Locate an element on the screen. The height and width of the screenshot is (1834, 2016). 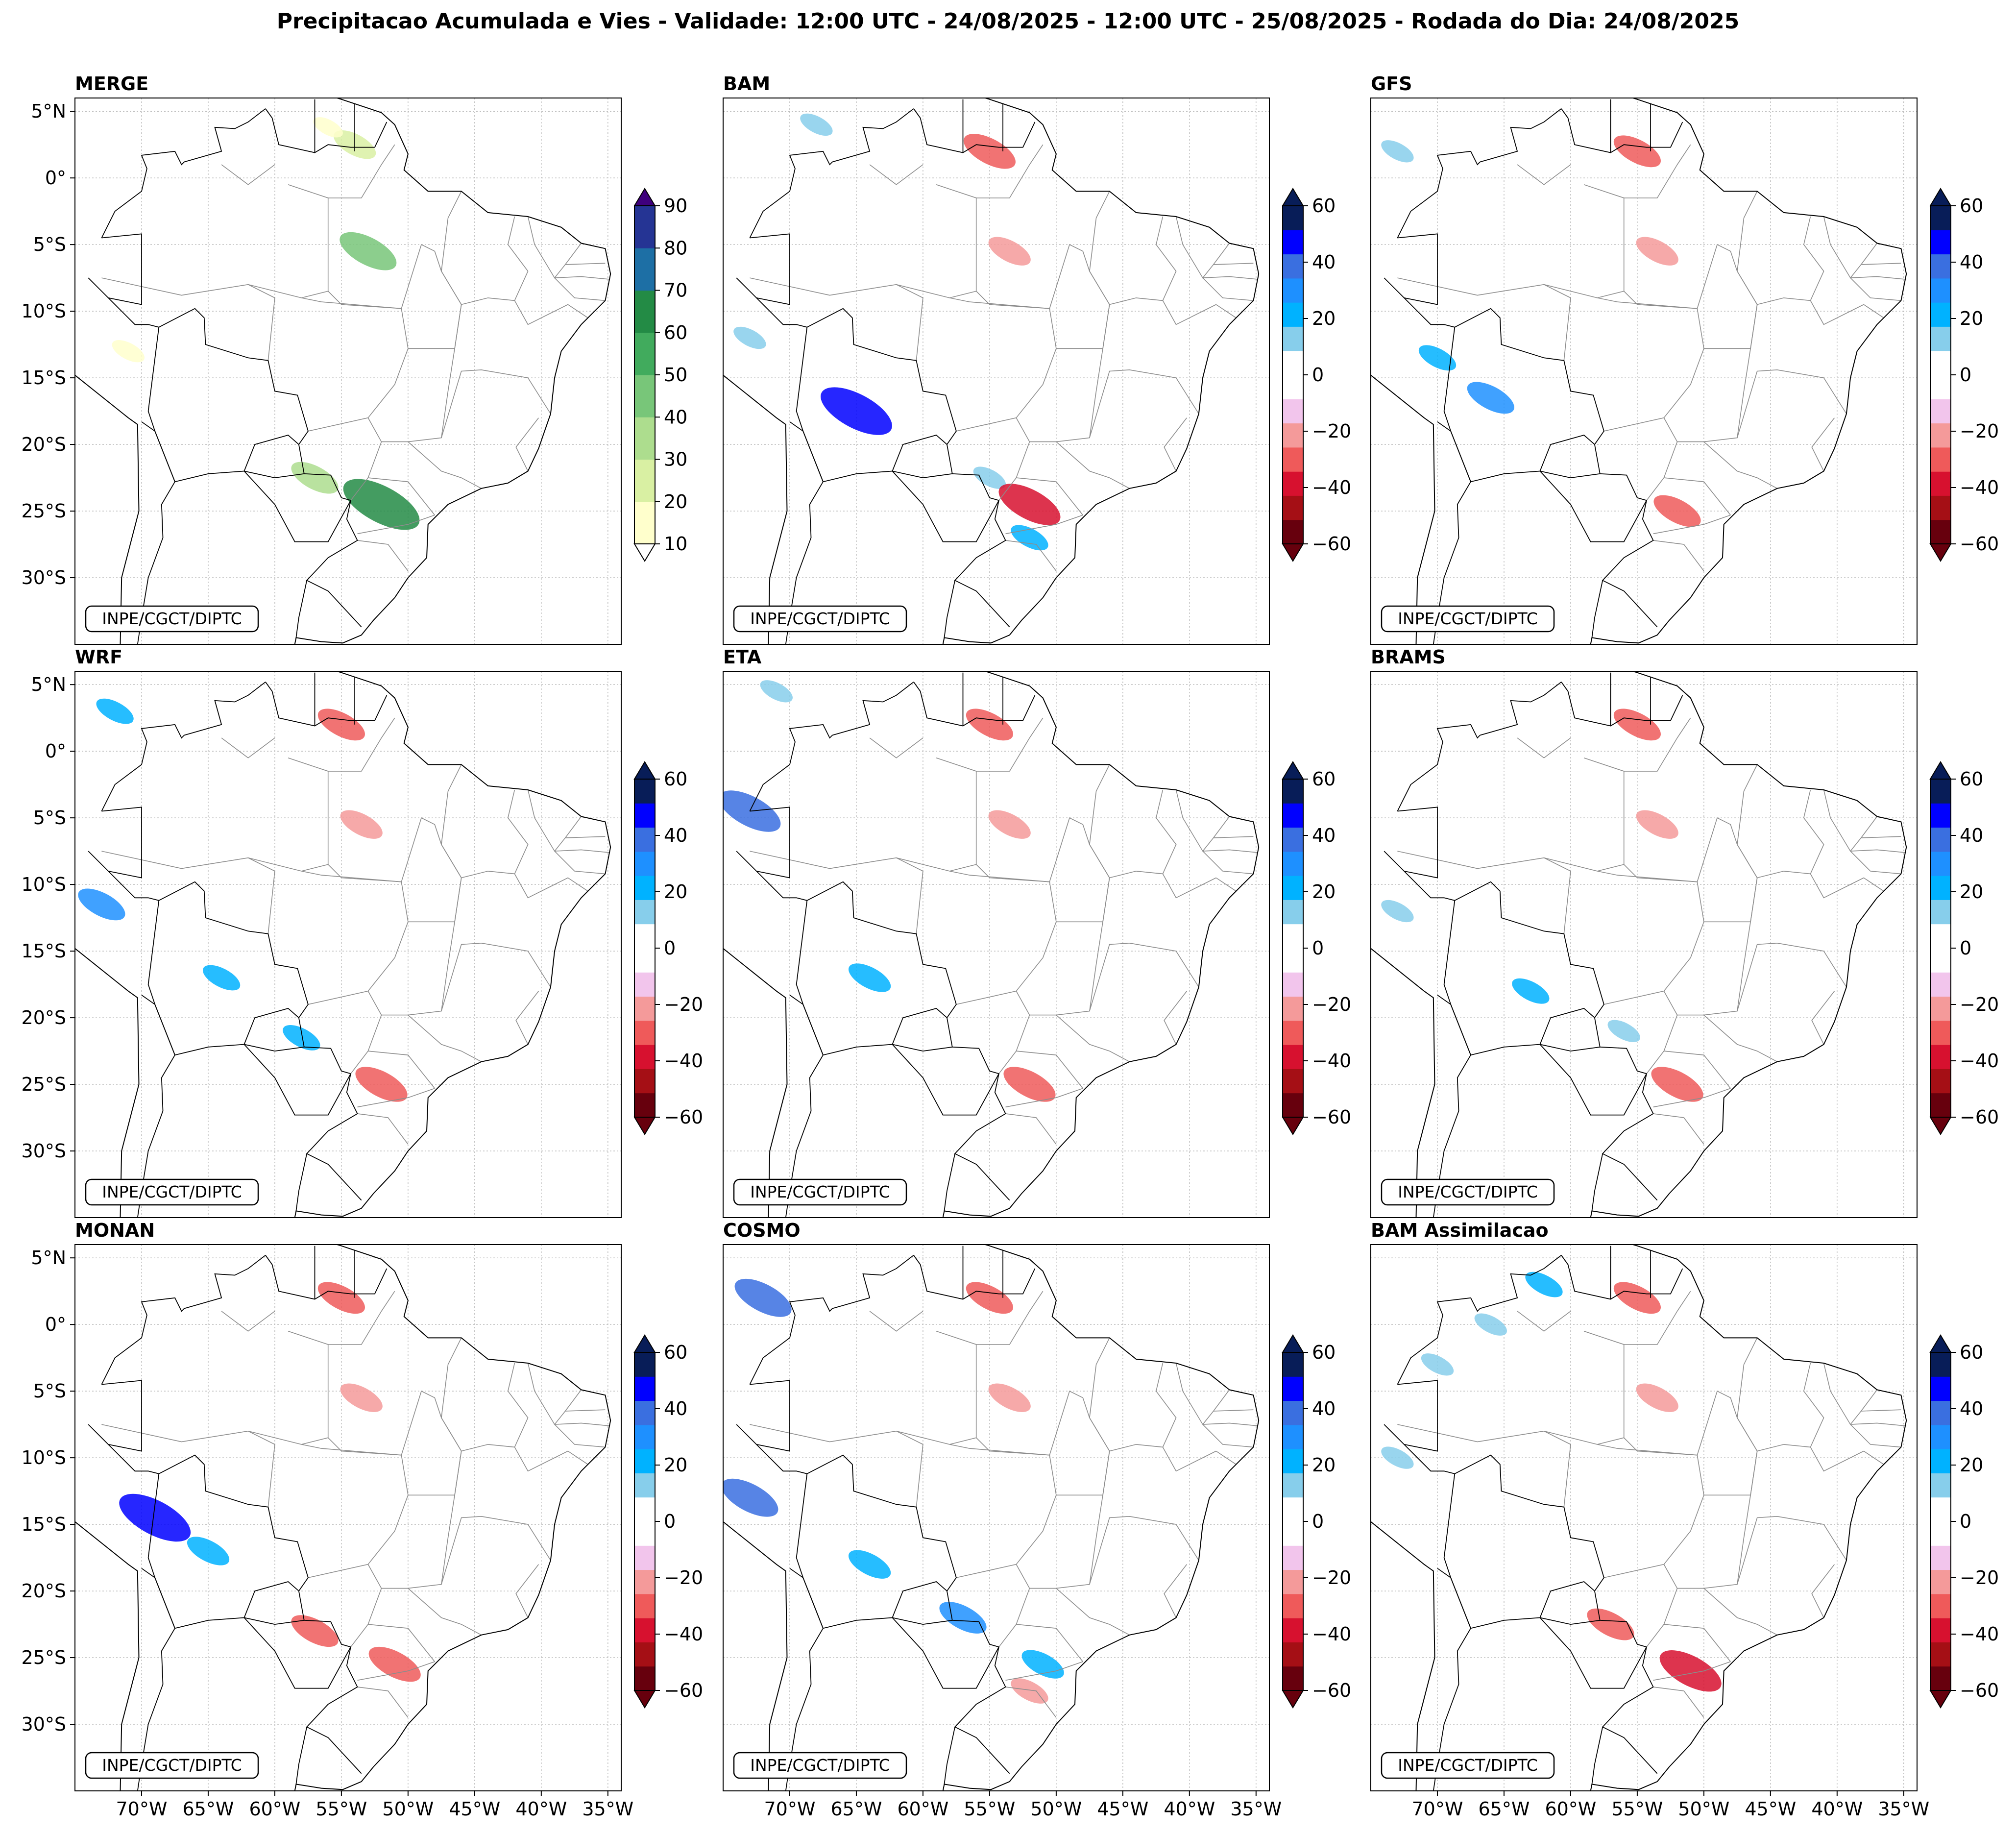
y-tick-label: 25°S is located at coordinates (44, 1084).